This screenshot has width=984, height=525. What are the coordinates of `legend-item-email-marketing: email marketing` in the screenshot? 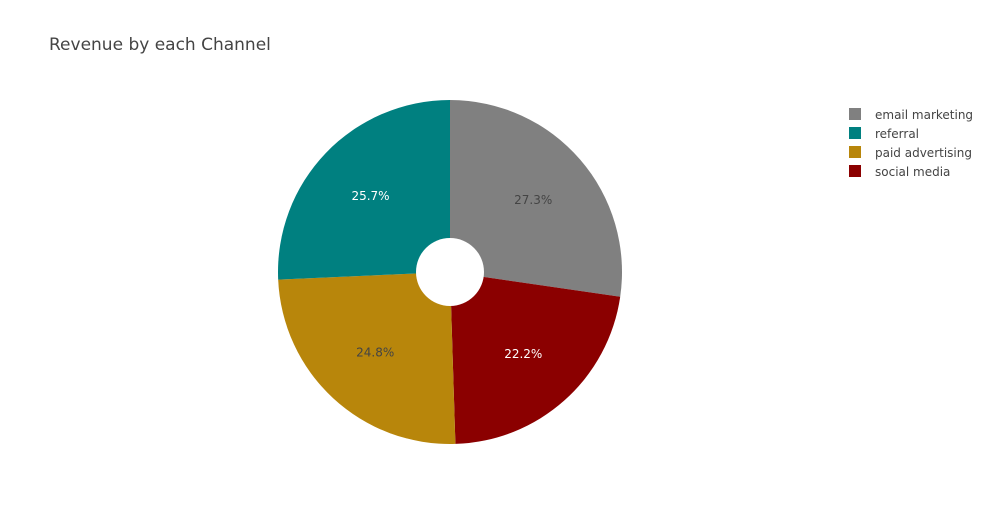 It's located at (911, 115).